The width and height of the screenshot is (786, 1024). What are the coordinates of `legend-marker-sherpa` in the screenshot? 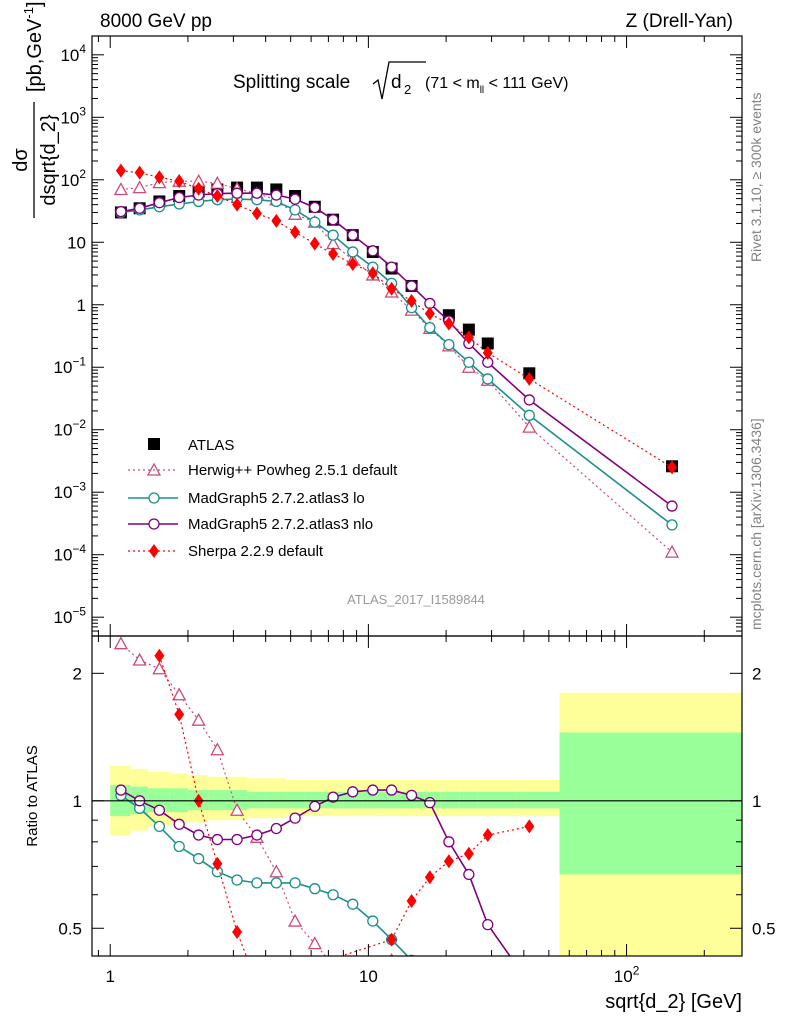 It's located at (154, 551).